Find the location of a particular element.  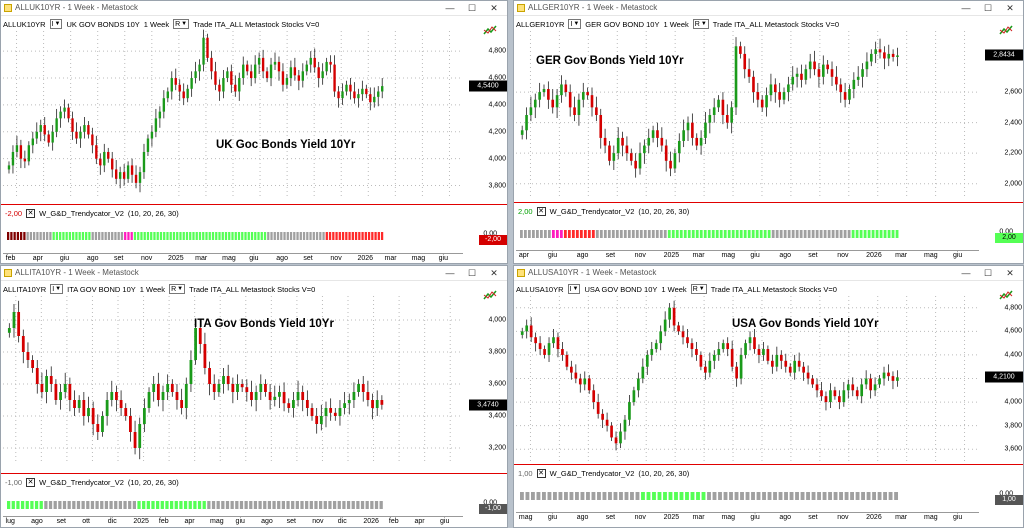

description-field: ITA GOV BOND 10Y is located at coordinates (101, 289).